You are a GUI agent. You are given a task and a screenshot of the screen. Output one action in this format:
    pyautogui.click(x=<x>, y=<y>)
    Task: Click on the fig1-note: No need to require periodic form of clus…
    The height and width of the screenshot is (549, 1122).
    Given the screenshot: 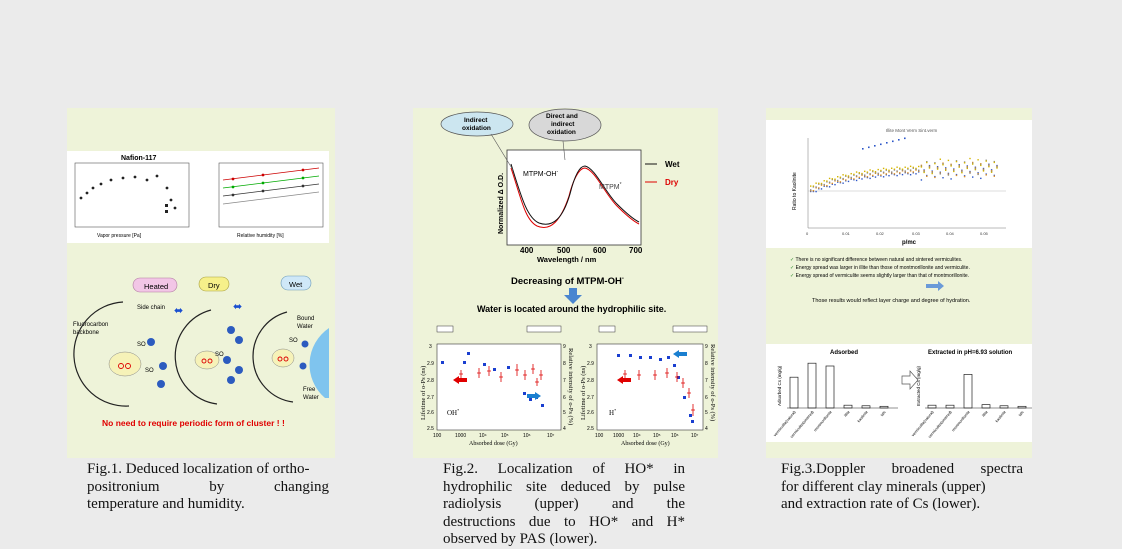 What is the action you would take?
    pyautogui.click(x=193, y=423)
    